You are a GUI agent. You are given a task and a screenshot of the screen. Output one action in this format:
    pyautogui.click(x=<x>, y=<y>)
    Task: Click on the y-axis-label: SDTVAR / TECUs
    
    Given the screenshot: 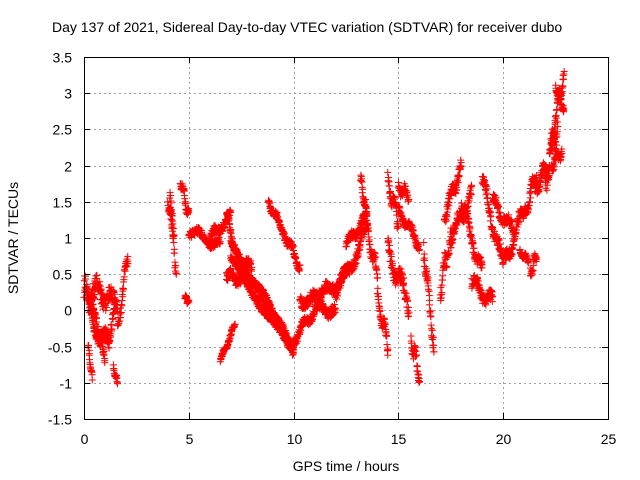 What is the action you would take?
    pyautogui.click(x=13, y=238)
    